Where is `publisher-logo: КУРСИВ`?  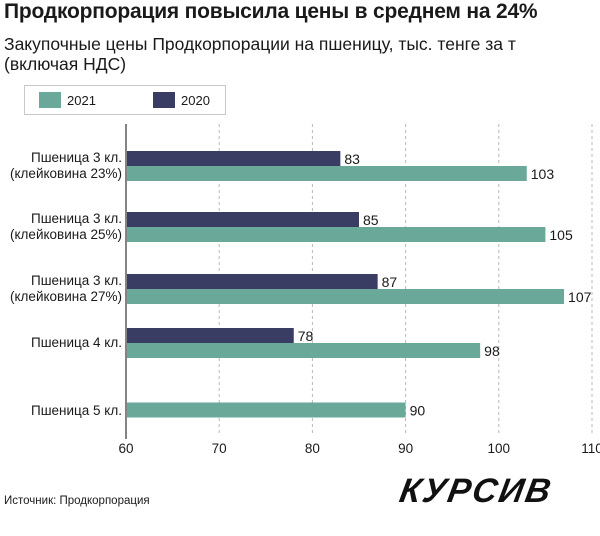
publisher-logo: КУРСИВ is located at coordinates (476, 491).